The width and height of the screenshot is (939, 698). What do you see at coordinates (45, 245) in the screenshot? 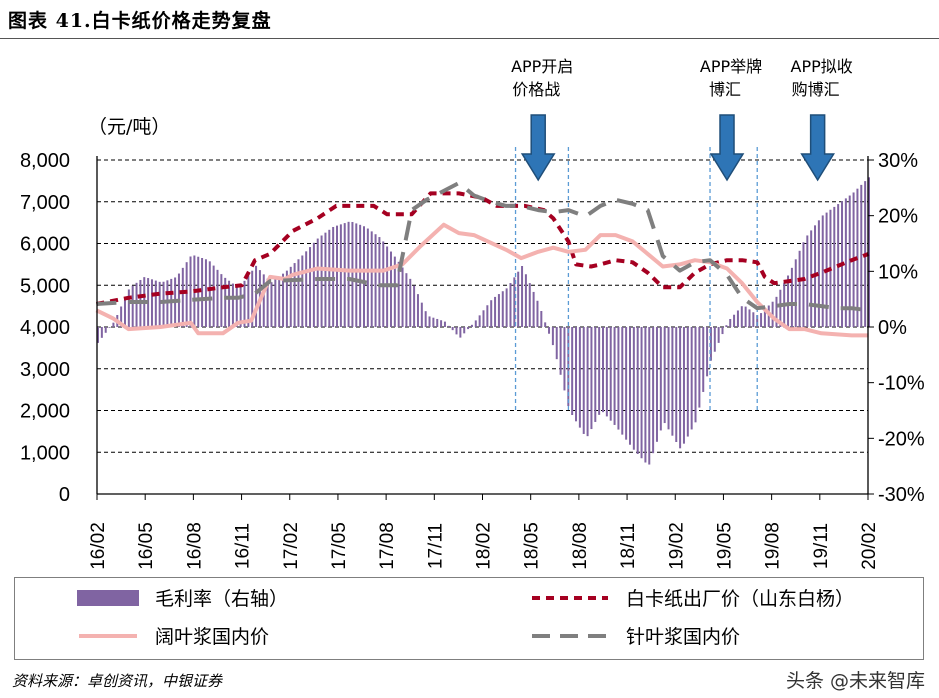
I see `y-left-tick-label: 6,000` at bounding box center [45, 245].